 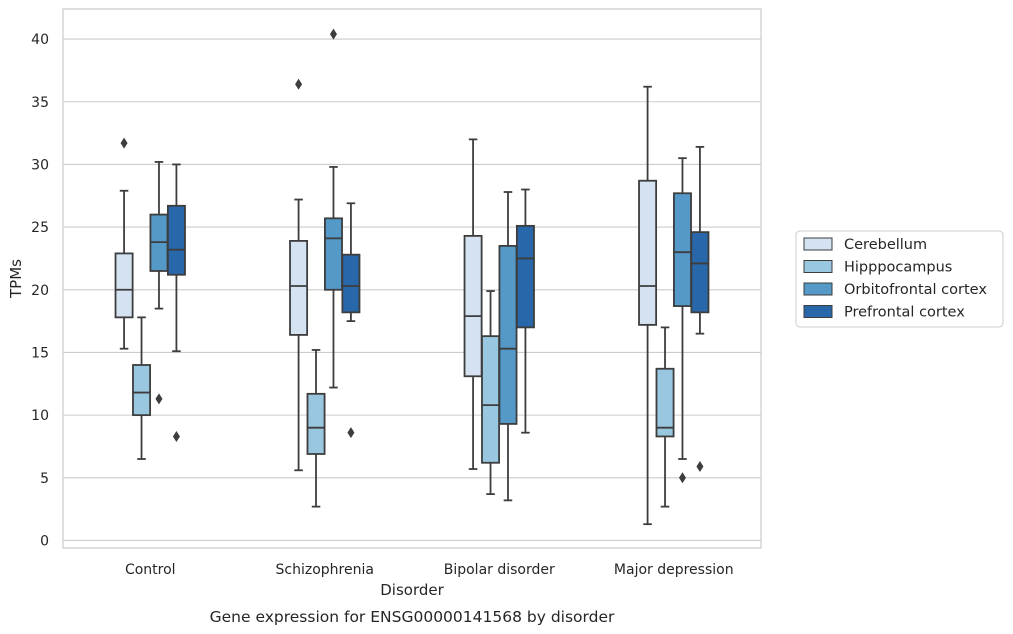 I want to click on x-tick-label-major-depression: Major depression, so click(x=674, y=570).